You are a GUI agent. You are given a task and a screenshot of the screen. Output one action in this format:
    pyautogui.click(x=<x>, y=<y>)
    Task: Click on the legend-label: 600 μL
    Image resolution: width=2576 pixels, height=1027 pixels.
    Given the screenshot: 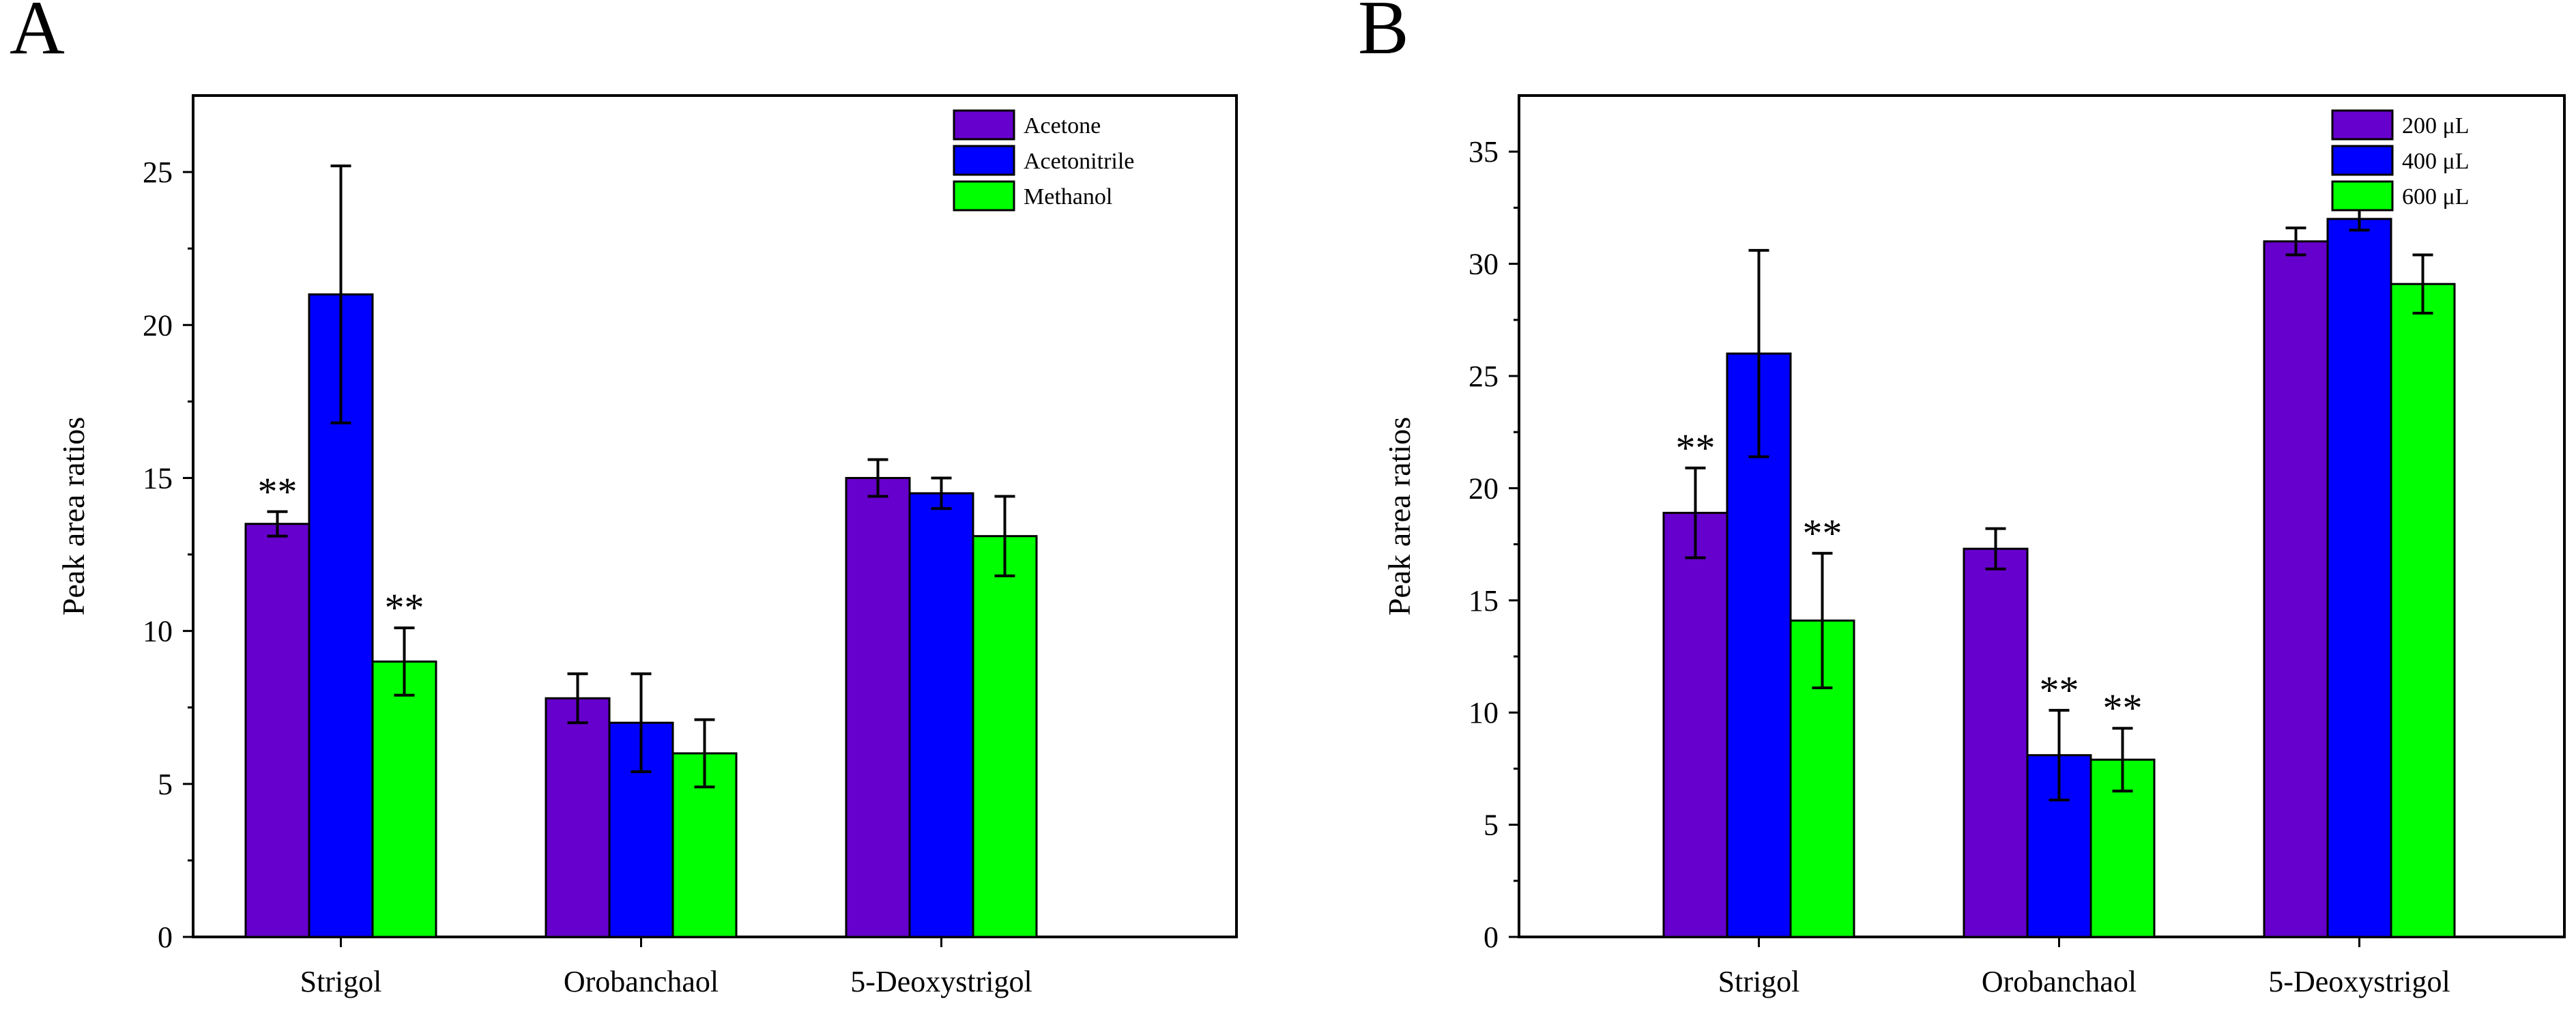 What is the action you would take?
    pyautogui.click(x=2436, y=196)
    